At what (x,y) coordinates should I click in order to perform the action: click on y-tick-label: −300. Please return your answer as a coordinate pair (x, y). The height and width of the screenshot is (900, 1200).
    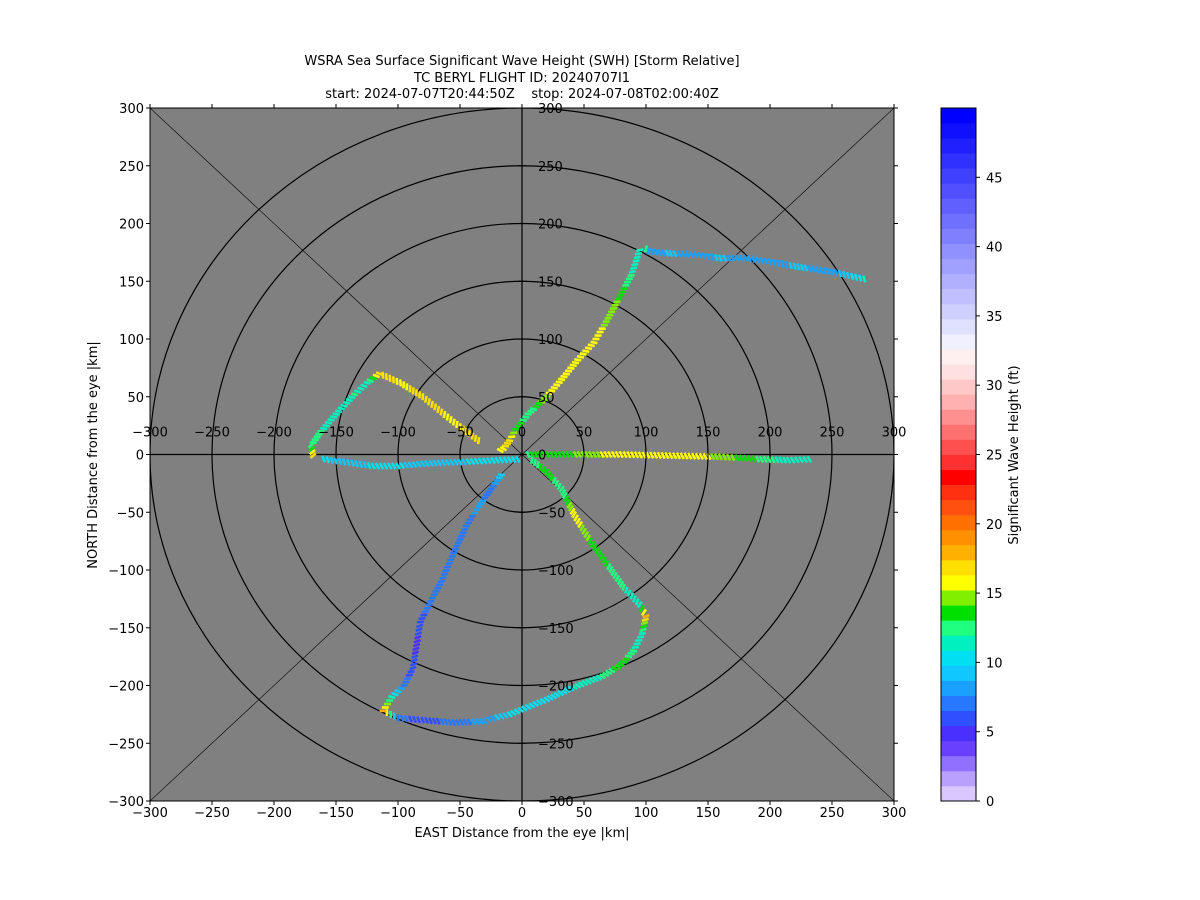
    Looking at the image, I should click on (126, 802).